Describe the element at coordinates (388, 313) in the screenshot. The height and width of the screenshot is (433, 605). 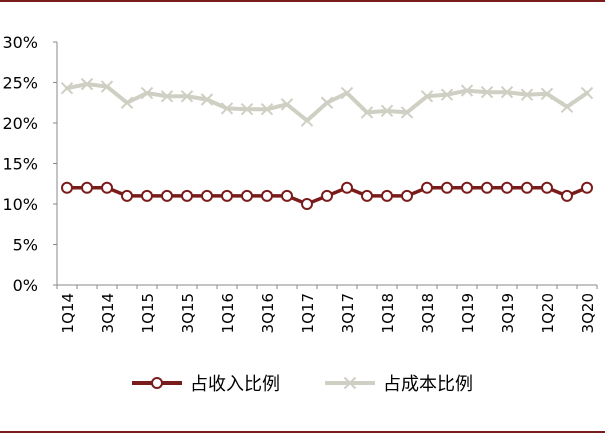
I see `x-tick-label: 1Q18` at that location.